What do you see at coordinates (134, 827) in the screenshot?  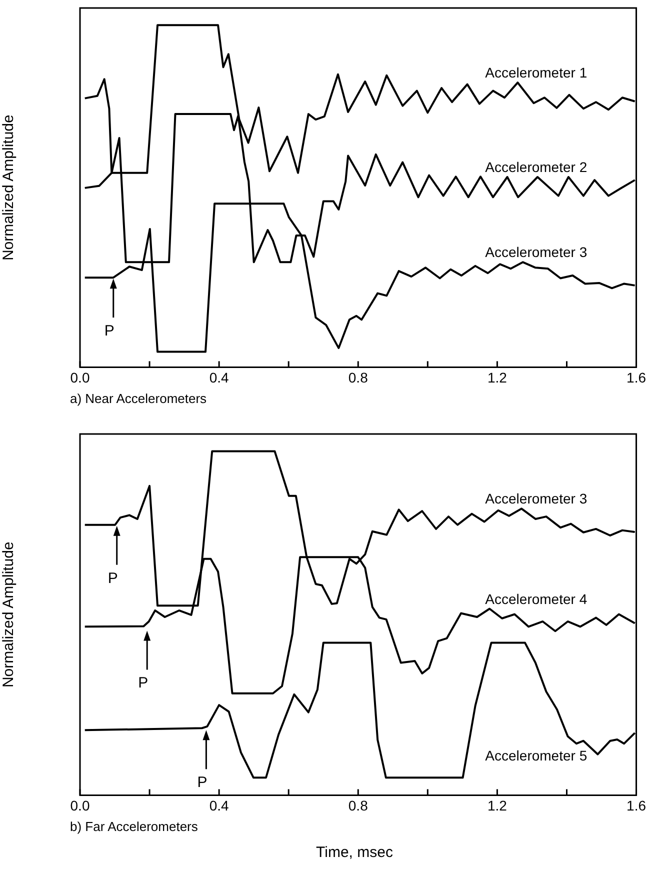 I see `text: b) Far Accelerometers` at bounding box center [134, 827].